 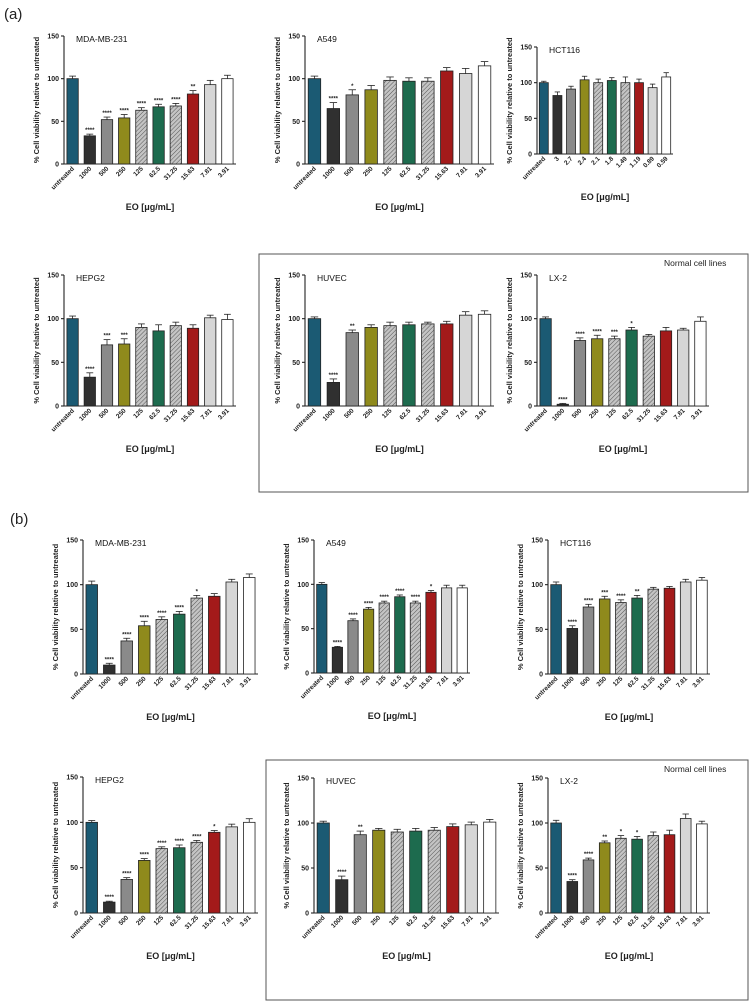 I want to click on significance-label: **, so click(x=637, y=592).